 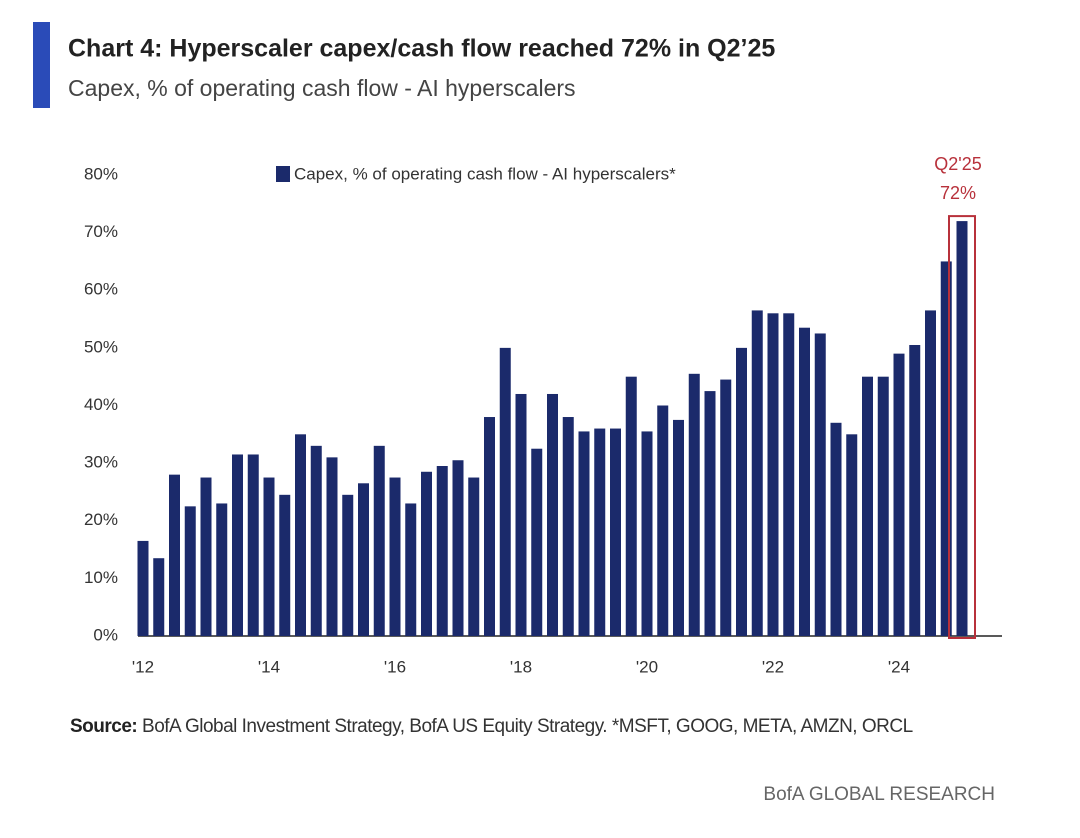 What do you see at coordinates (647, 666) in the screenshot?
I see `x-tick-label: '20` at bounding box center [647, 666].